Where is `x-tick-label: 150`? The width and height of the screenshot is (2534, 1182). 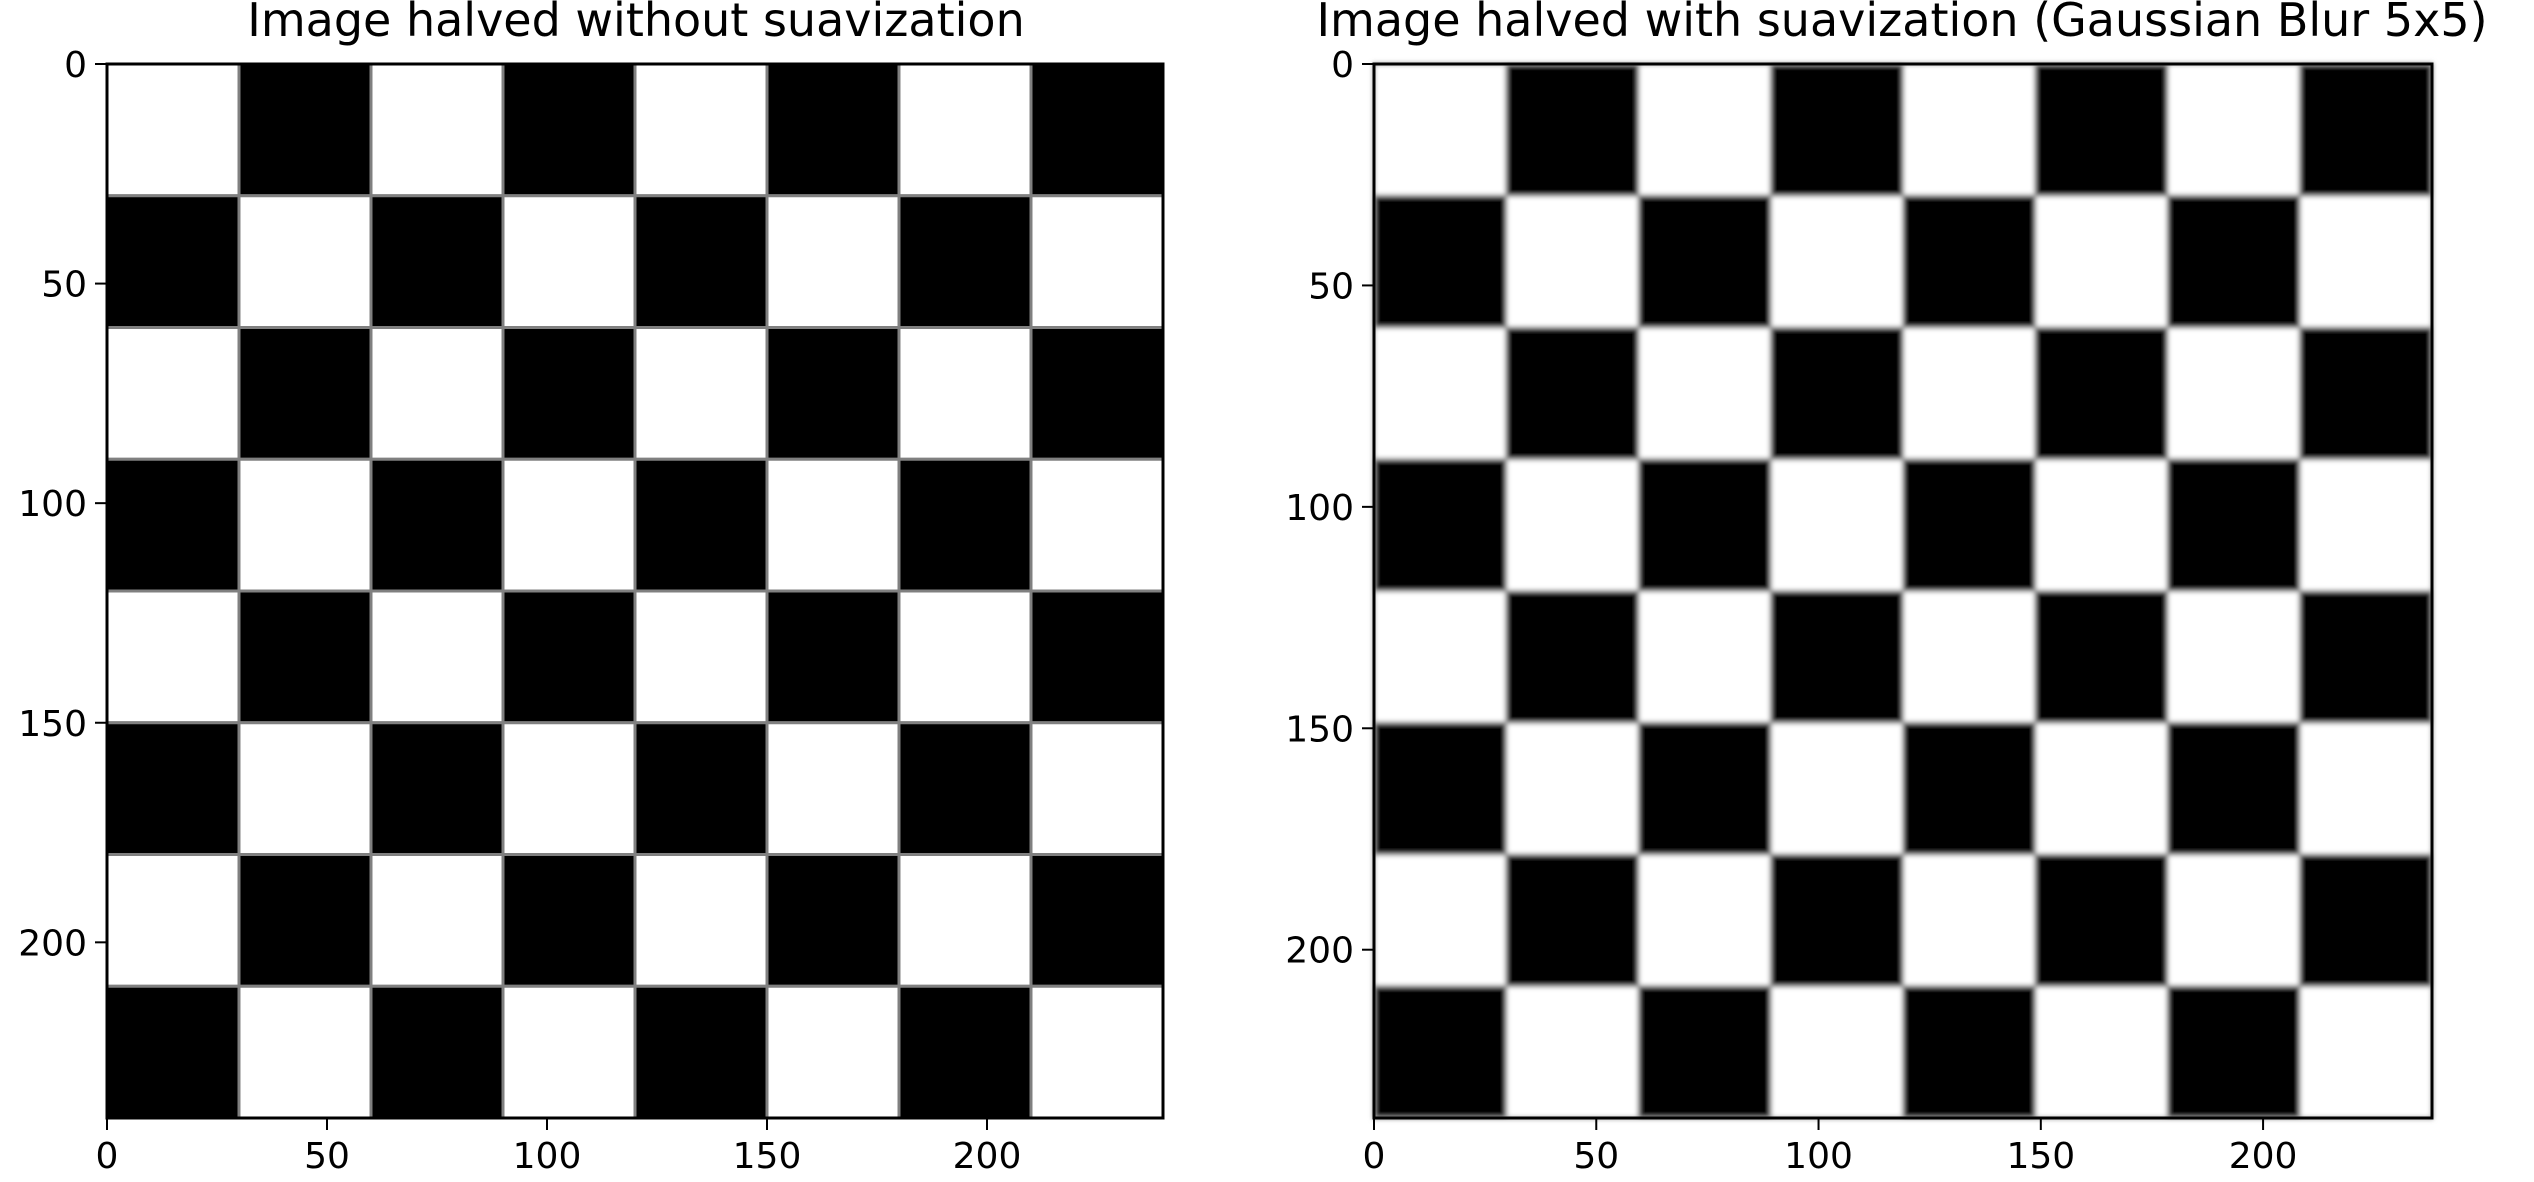 x-tick-label: 150 is located at coordinates (767, 1156).